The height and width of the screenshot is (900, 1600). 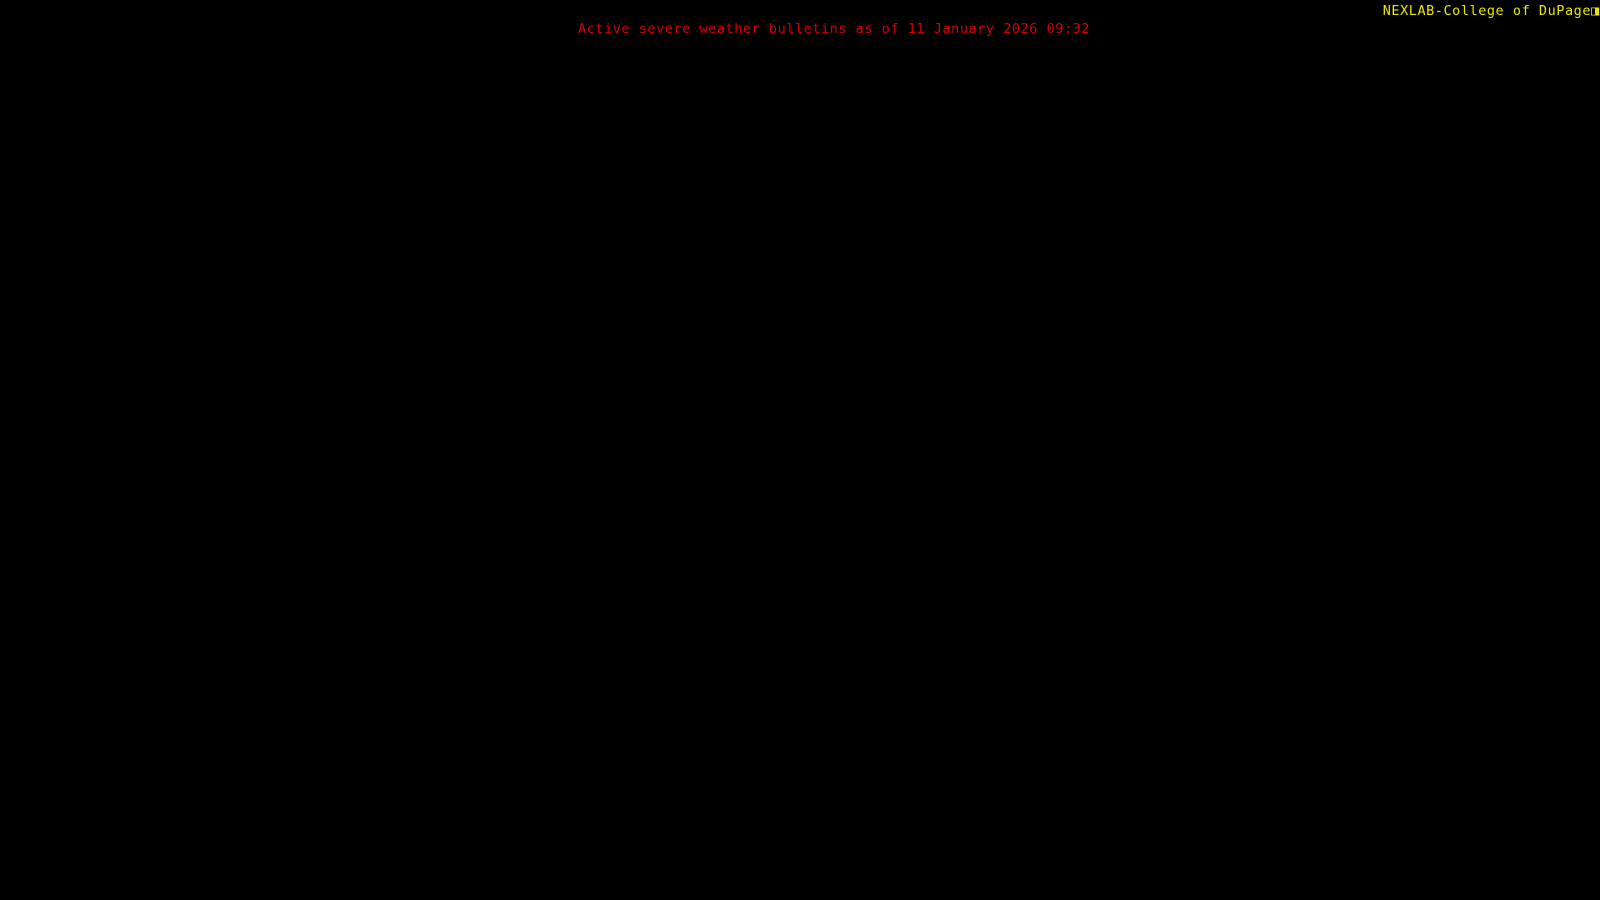 I want to click on branding: NEXLAB-College of DuPage◨, so click(x=1491, y=11).